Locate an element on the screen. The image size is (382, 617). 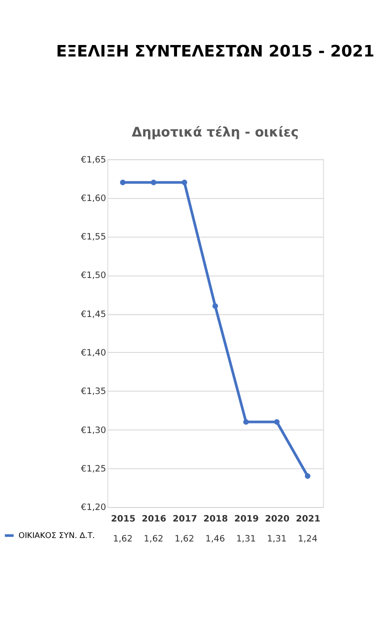
y-tick-label: €1,65 is located at coordinates (93, 160).